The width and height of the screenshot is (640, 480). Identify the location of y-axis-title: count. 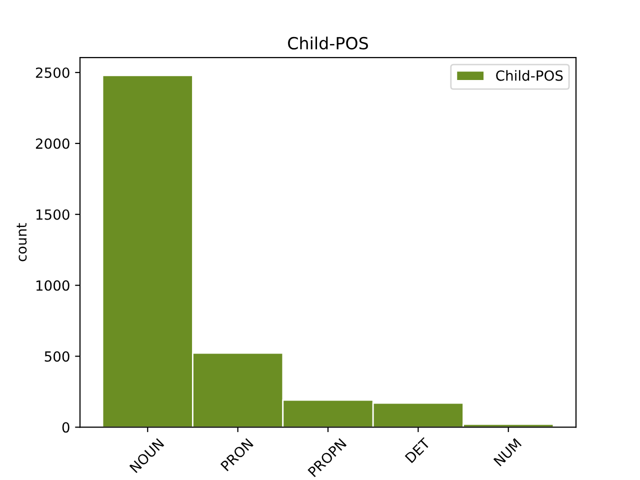
(21, 242).